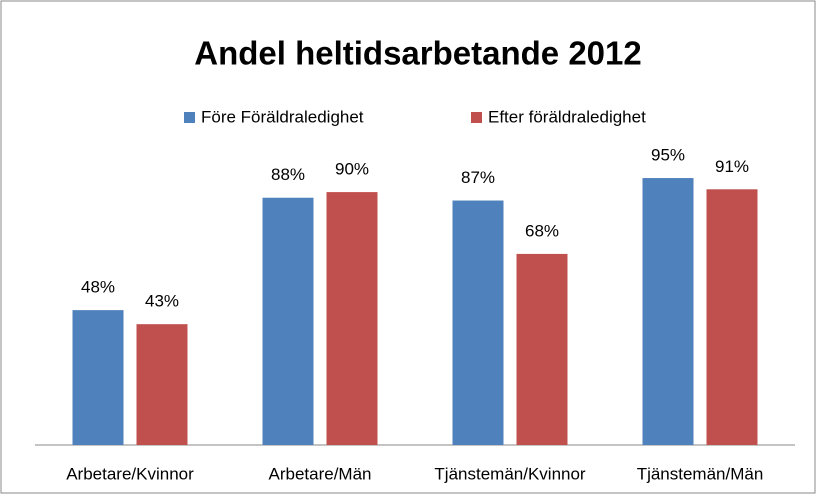 The image size is (817, 495). Describe the element at coordinates (732, 166) in the screenshot. I see `data-label: 91%` at that location.